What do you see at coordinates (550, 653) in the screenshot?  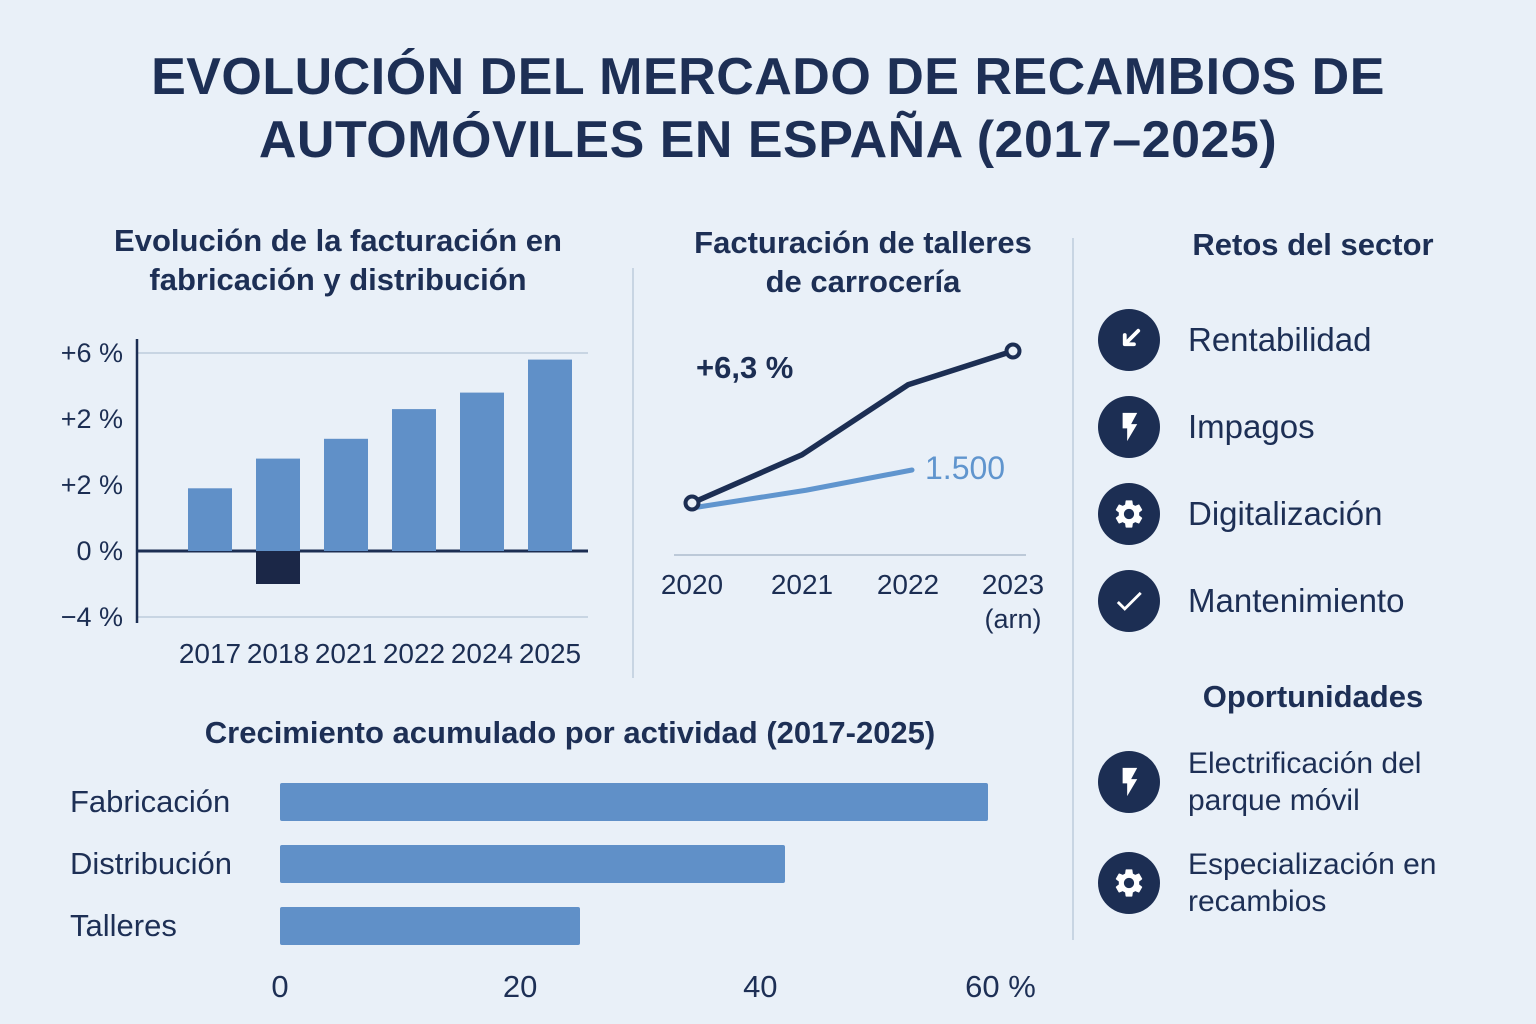 I see `svg-text: 2025` at bounding box center [550, 653].